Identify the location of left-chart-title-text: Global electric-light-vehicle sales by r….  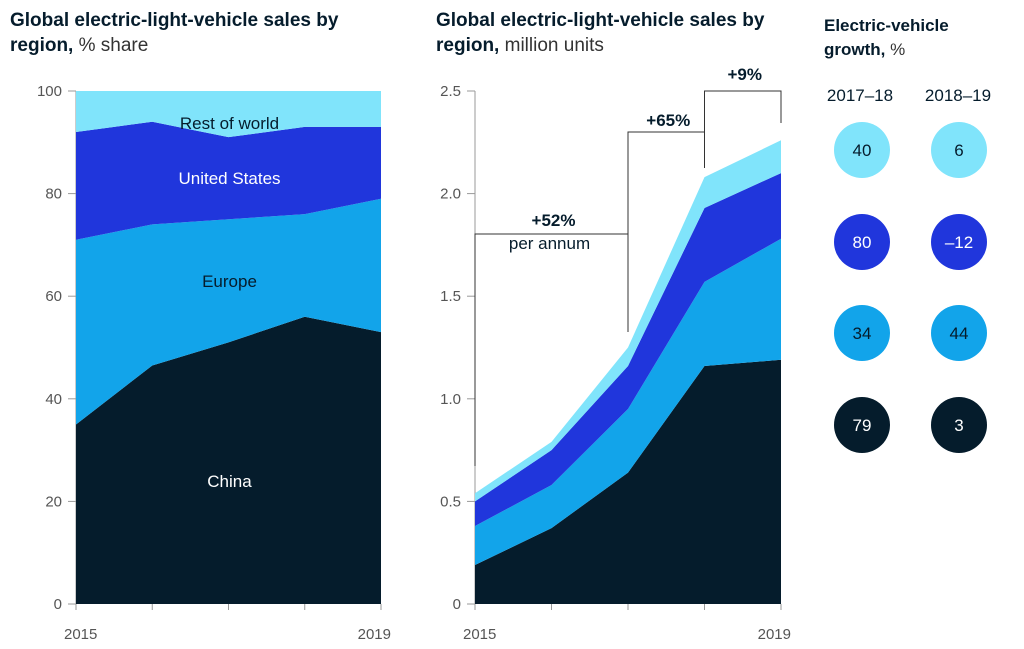
(174, 33).